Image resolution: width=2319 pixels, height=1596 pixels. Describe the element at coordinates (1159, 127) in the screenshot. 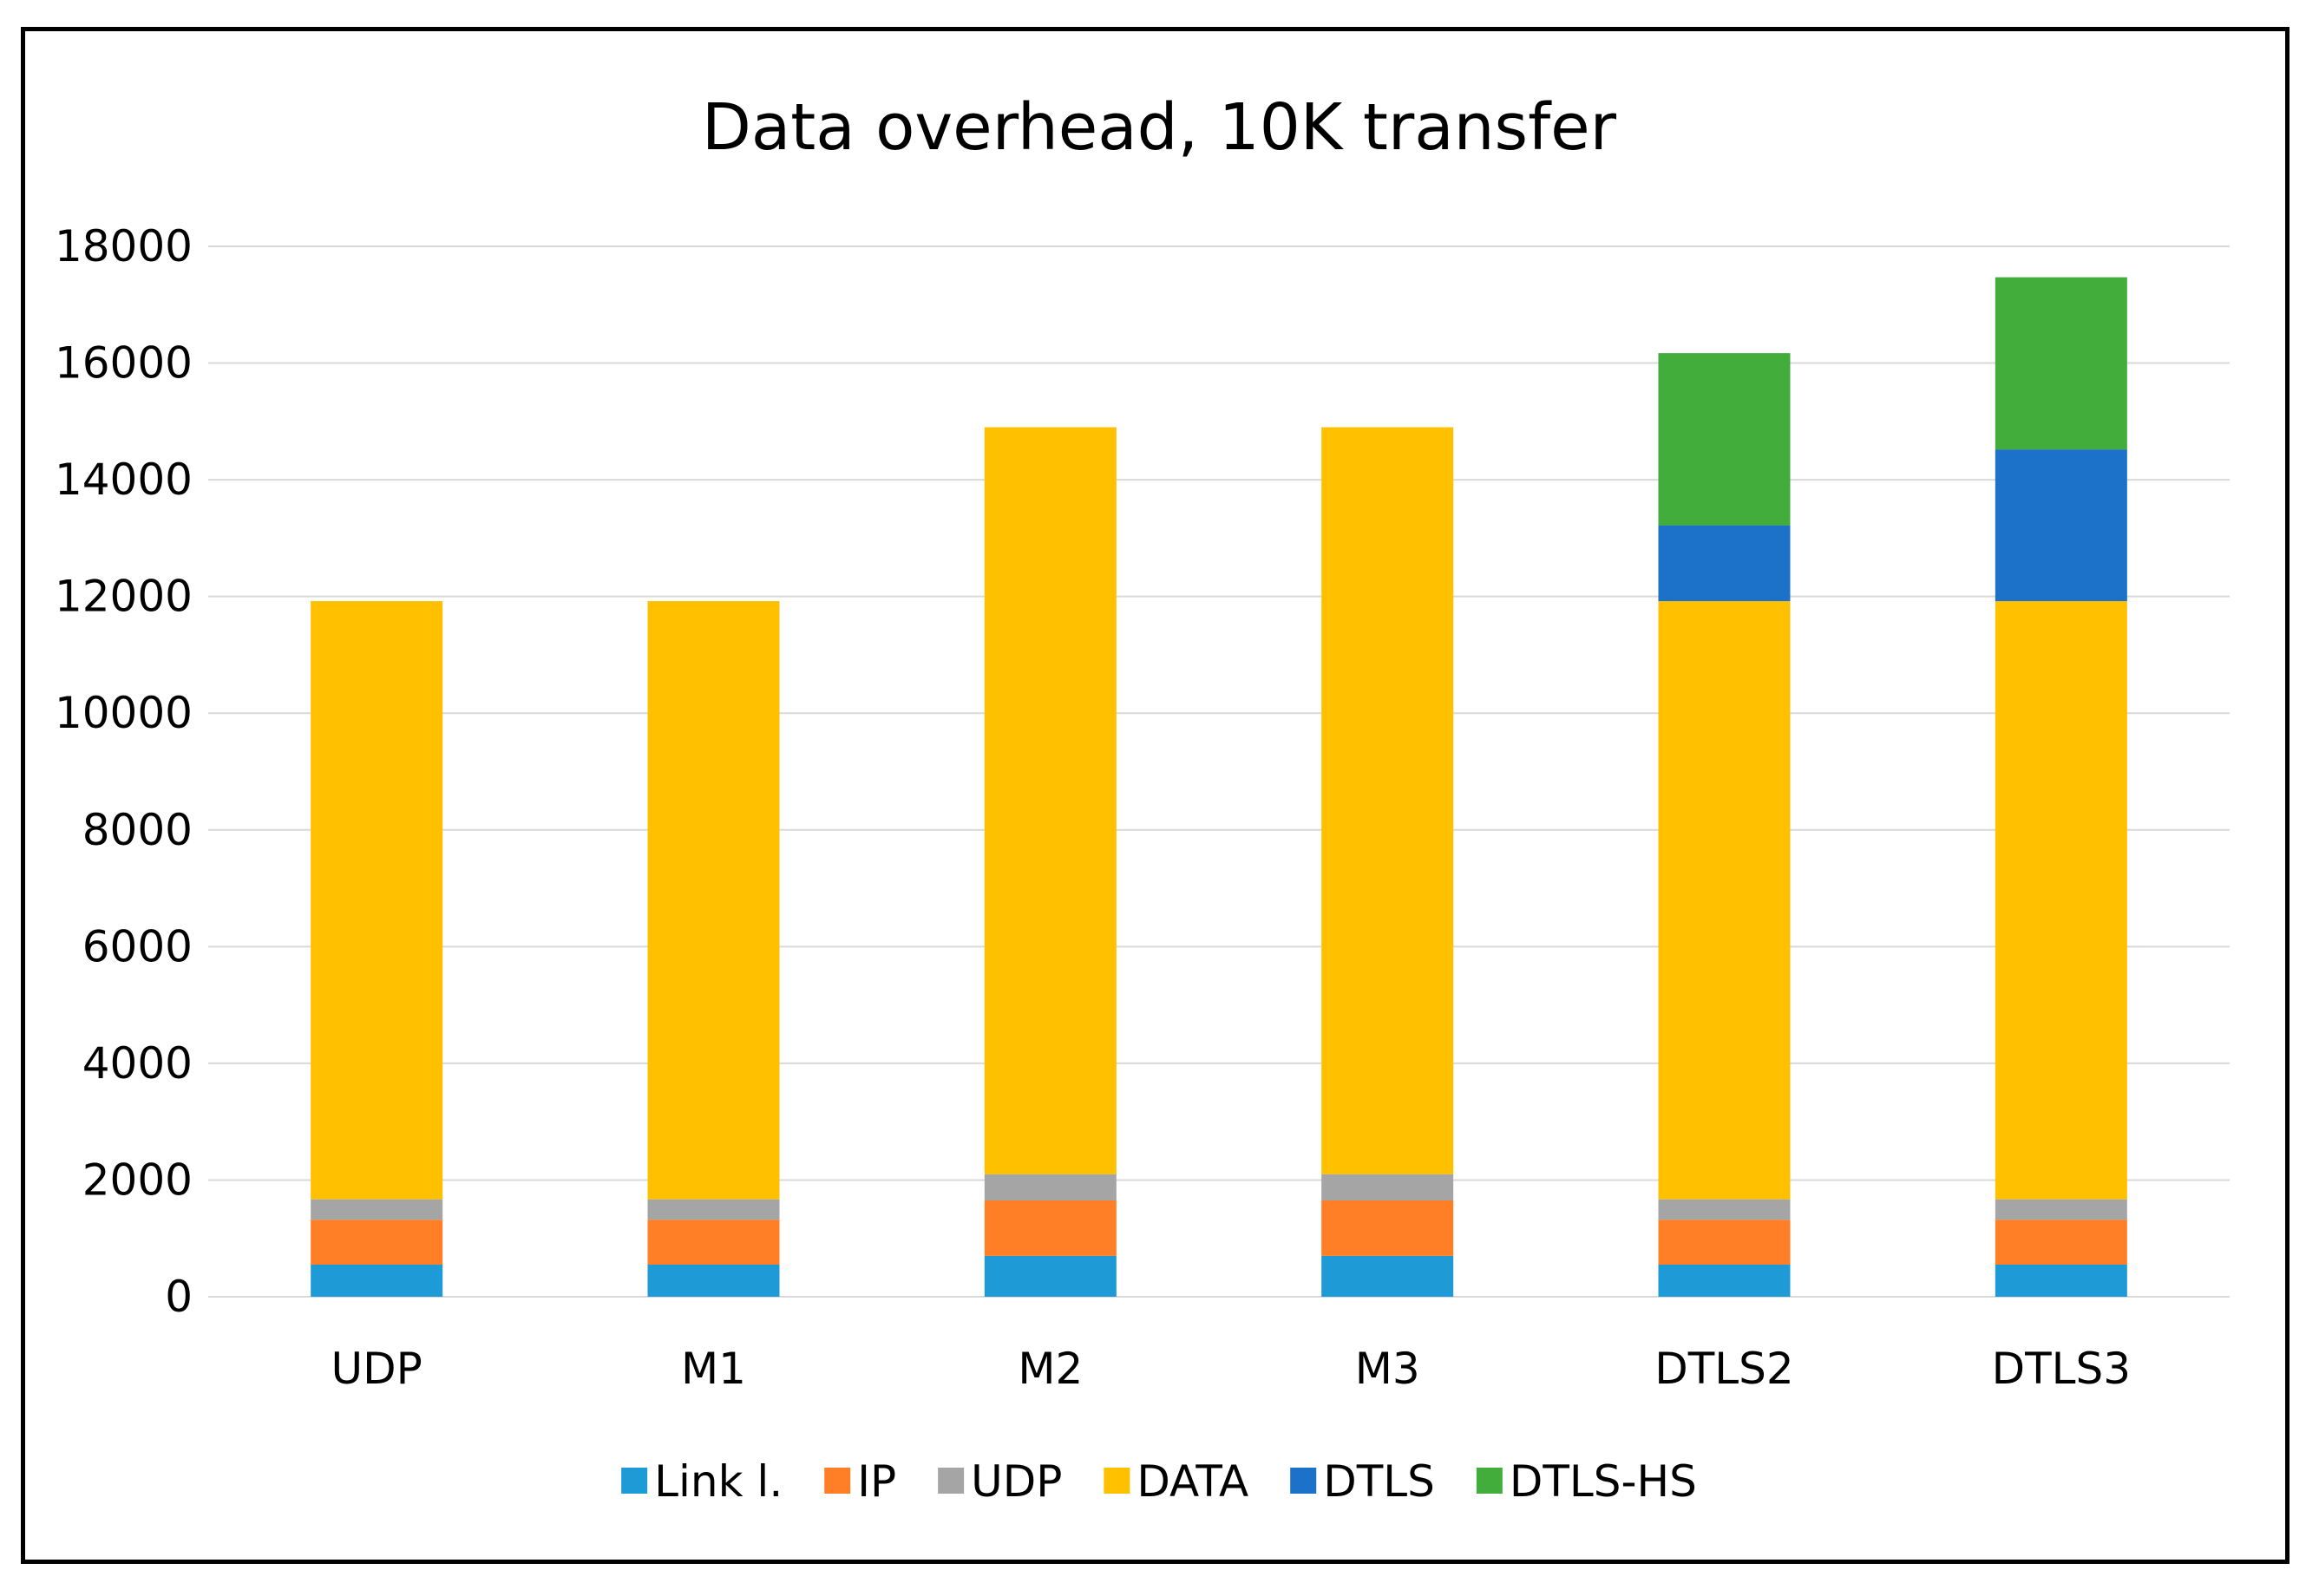

I see `chart-title: Data overhead, 10K transfer` at that location.